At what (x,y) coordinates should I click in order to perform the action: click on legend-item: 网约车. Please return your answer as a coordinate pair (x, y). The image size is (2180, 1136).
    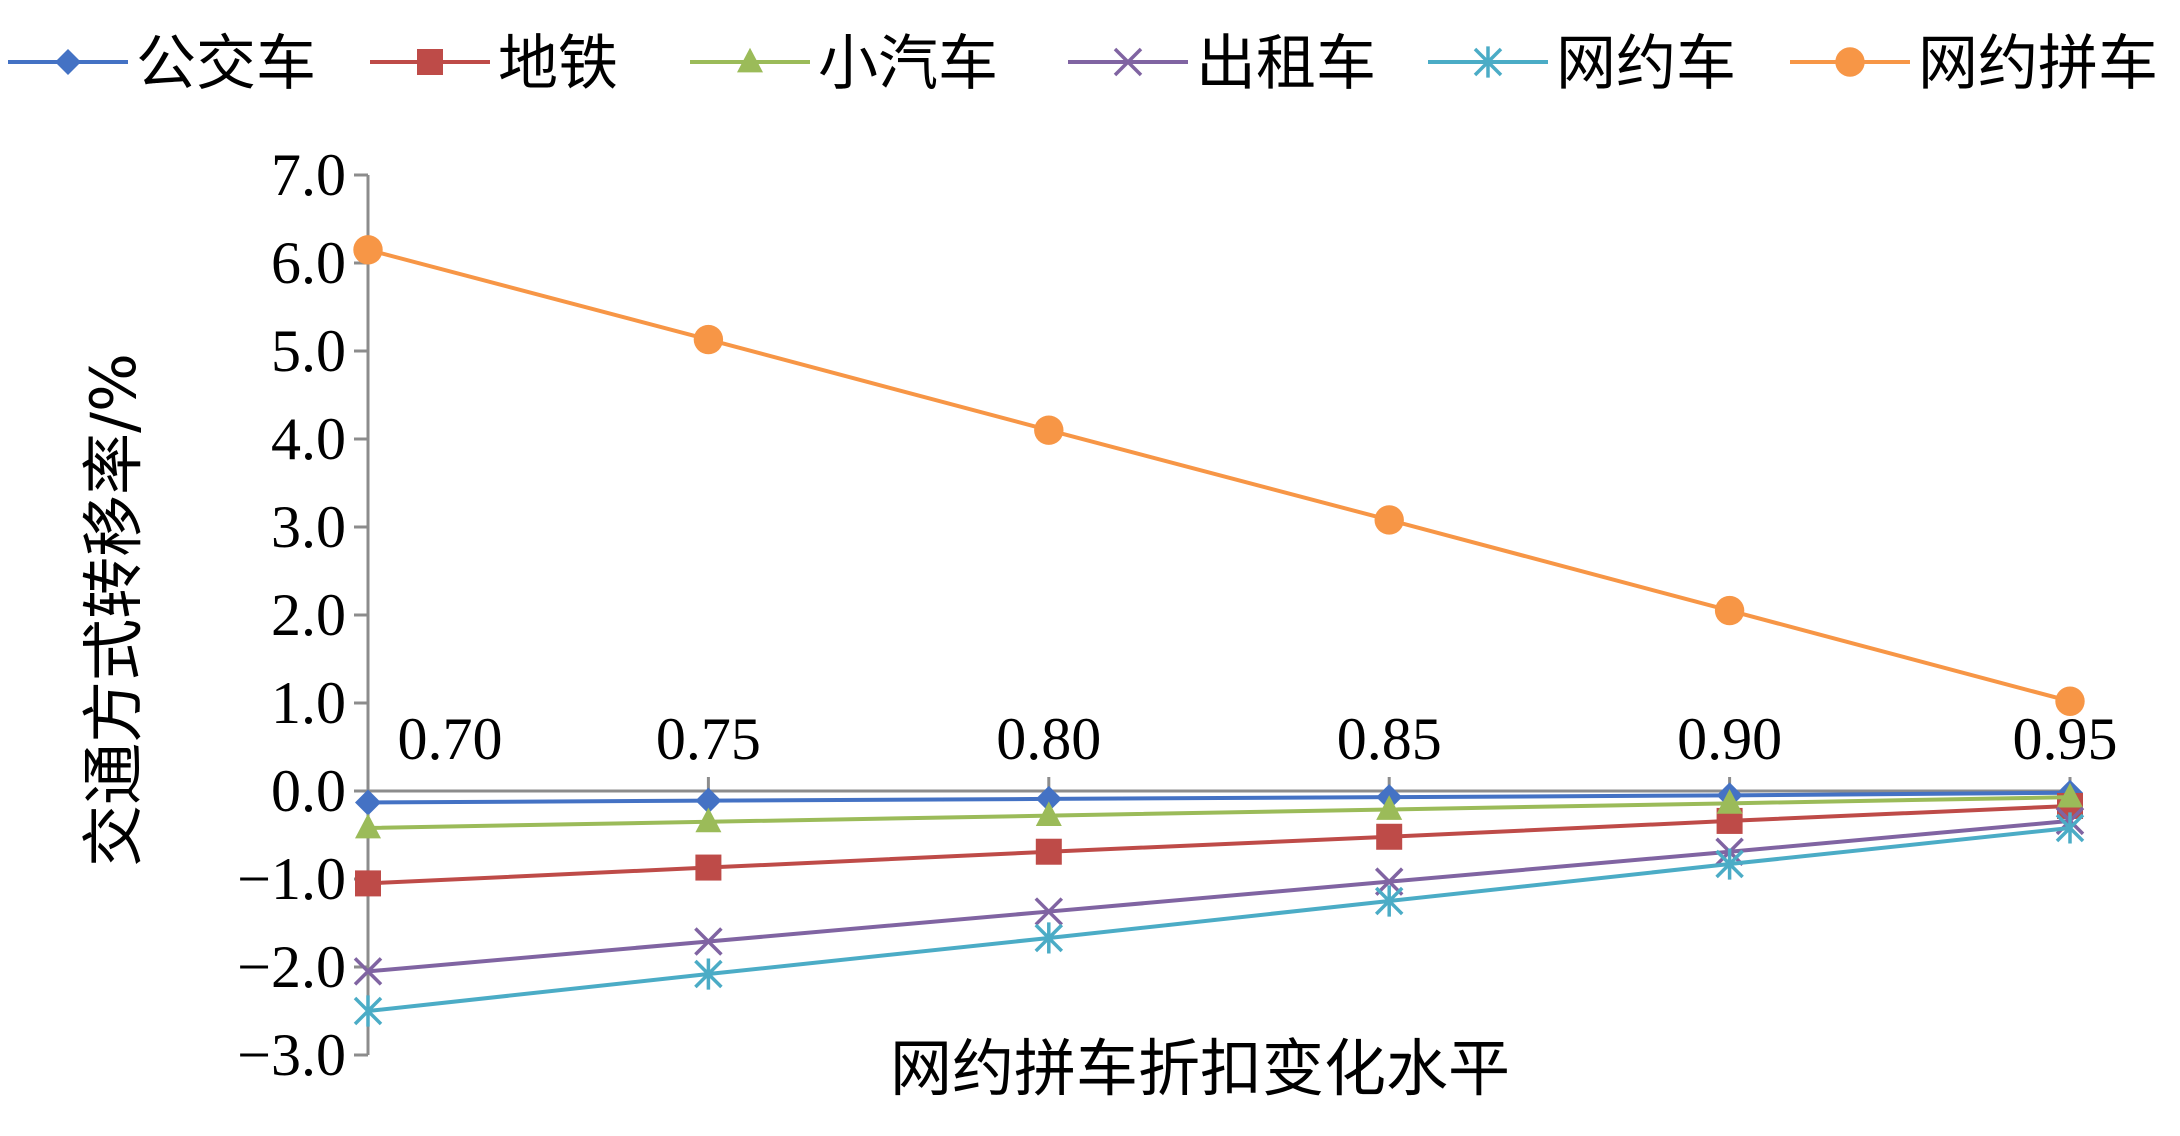
    Looking at the image, I should click on (1582, 64).